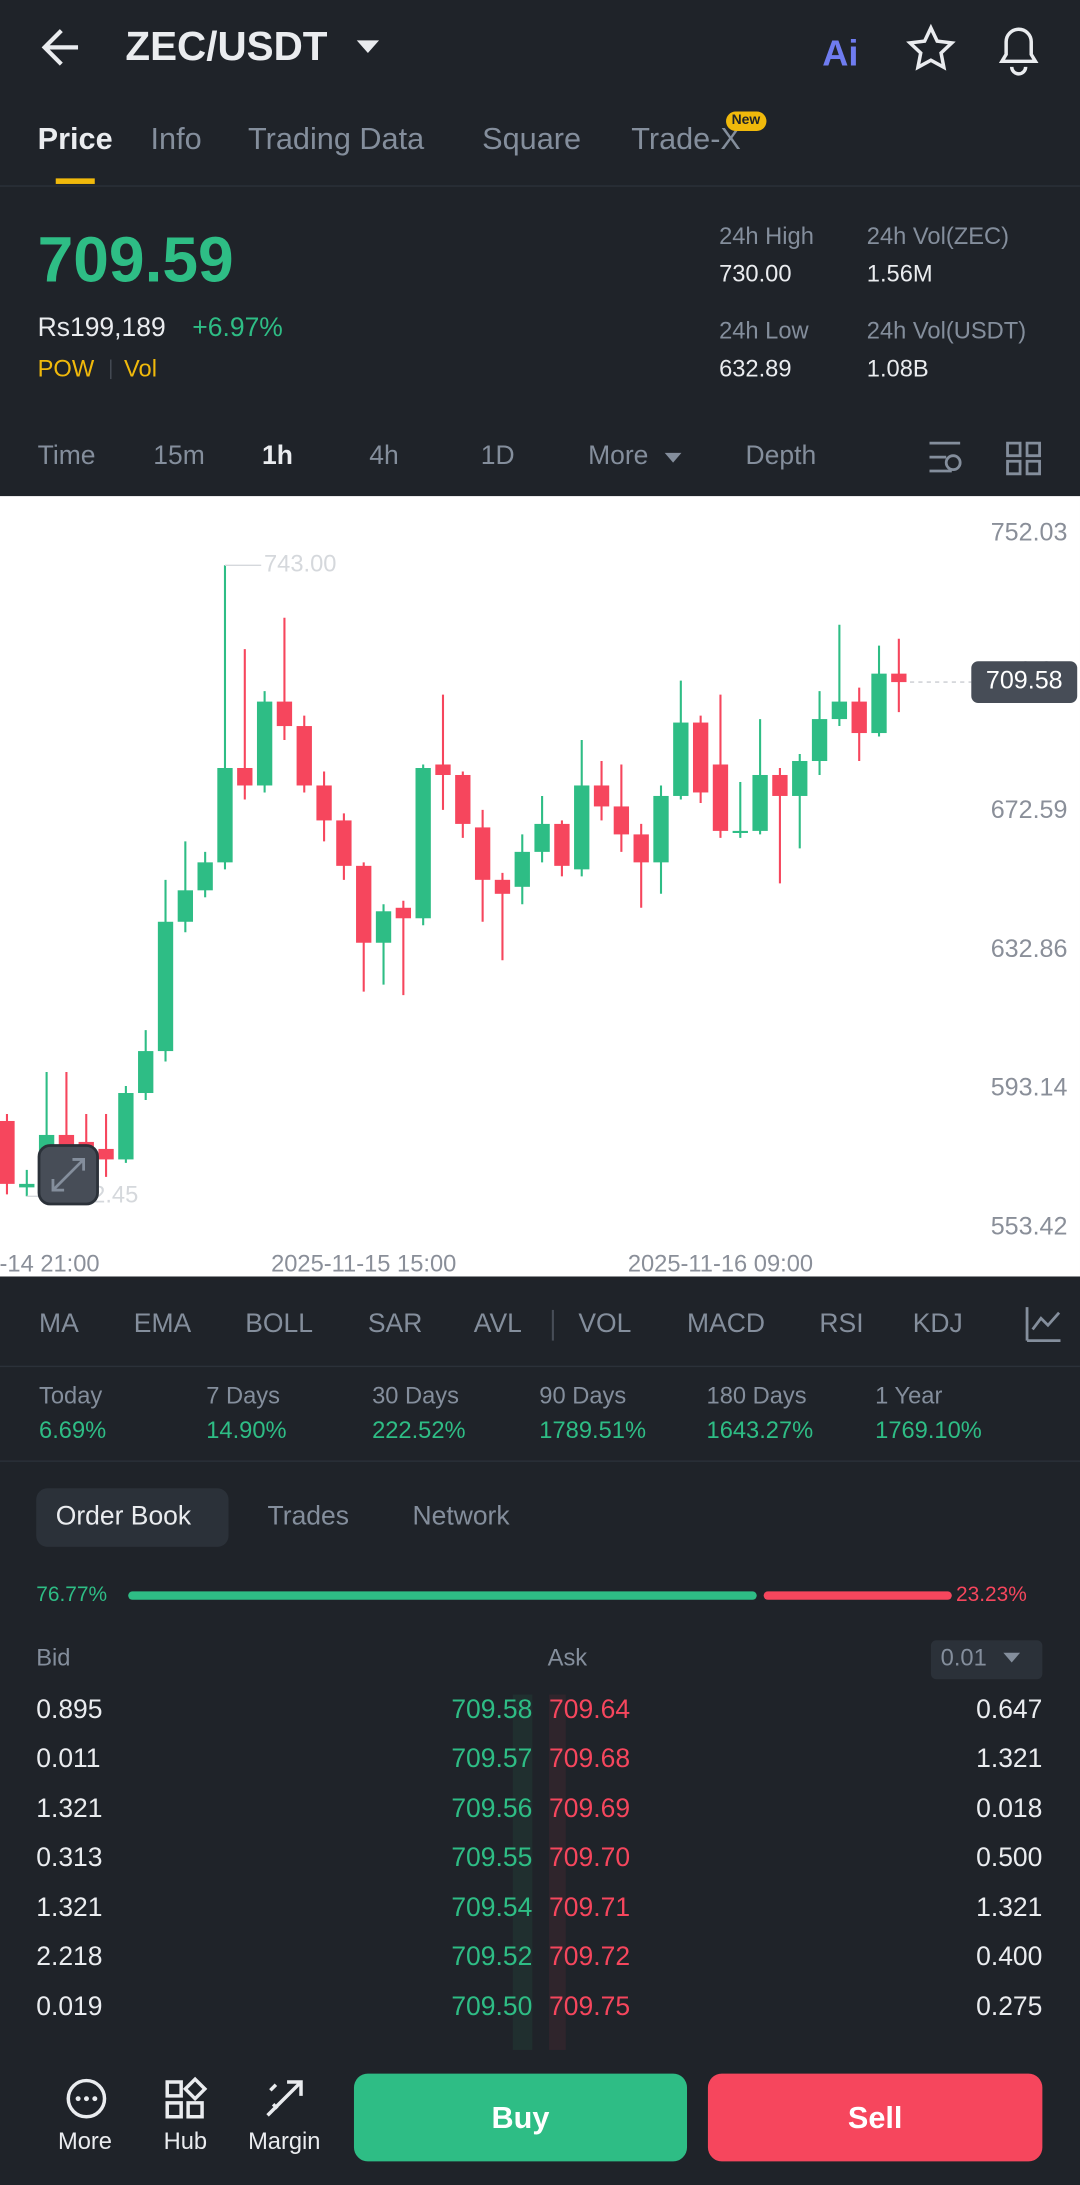  I want to click on sell-label: Sell, so click(875, 2117).